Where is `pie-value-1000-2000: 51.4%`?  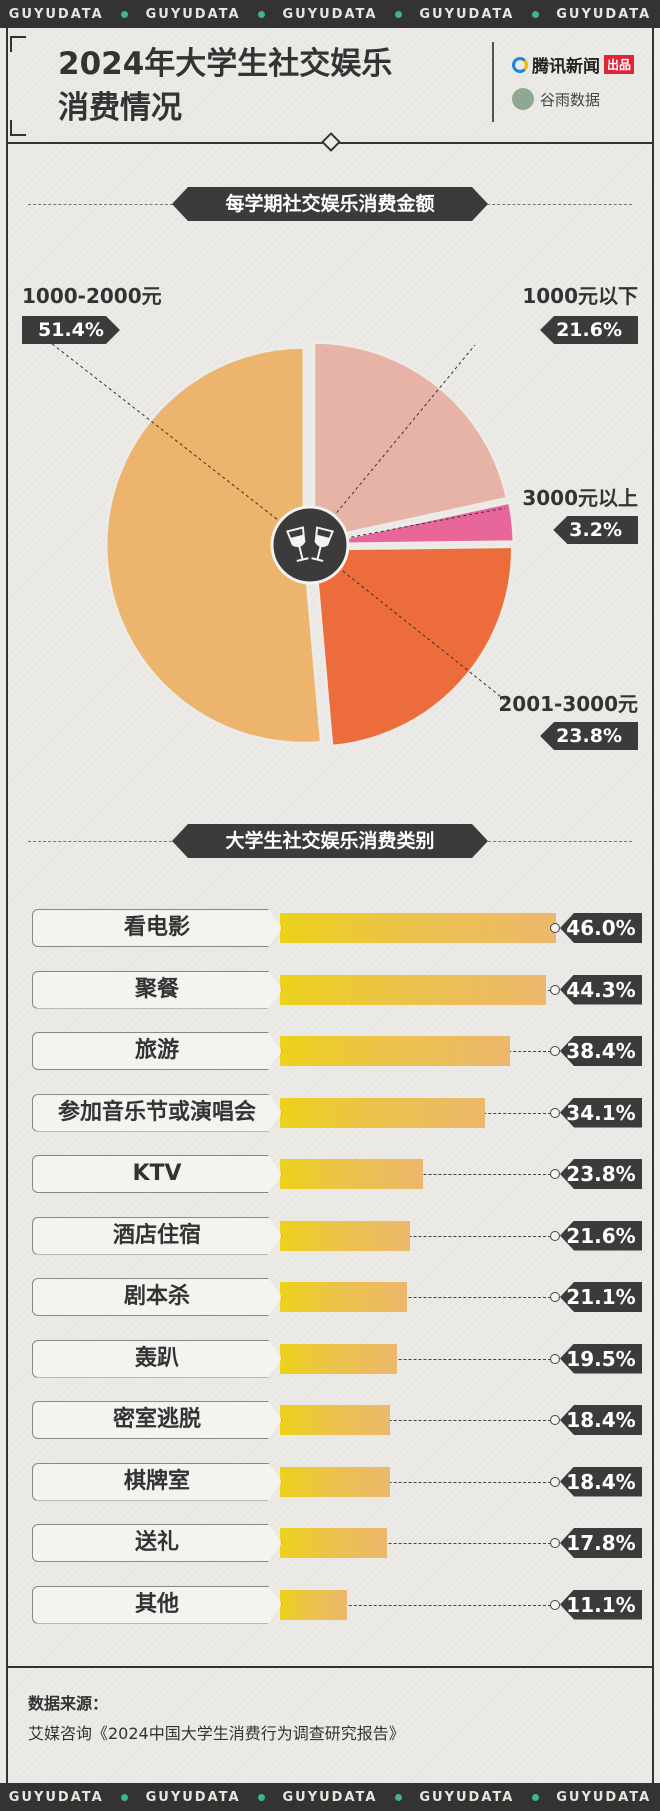
pie-value-1000-2000: 51.4% is located at coordinates (71, 330).